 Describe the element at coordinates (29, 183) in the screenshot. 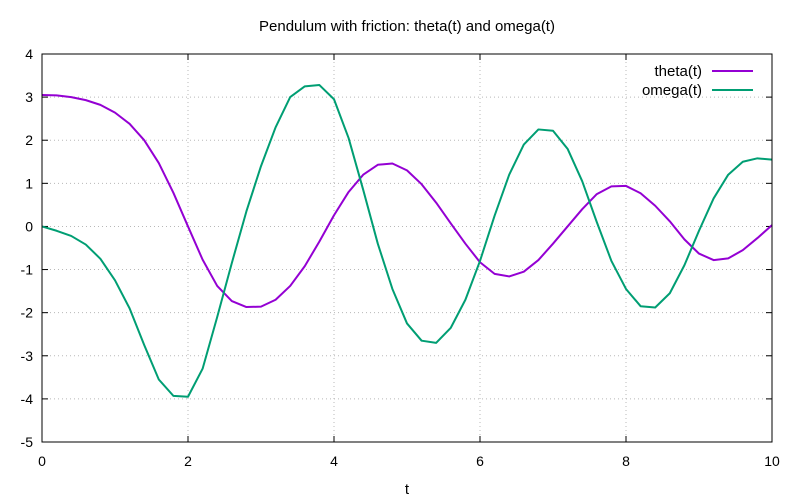

I see `y-tick-label: 1` at that location.